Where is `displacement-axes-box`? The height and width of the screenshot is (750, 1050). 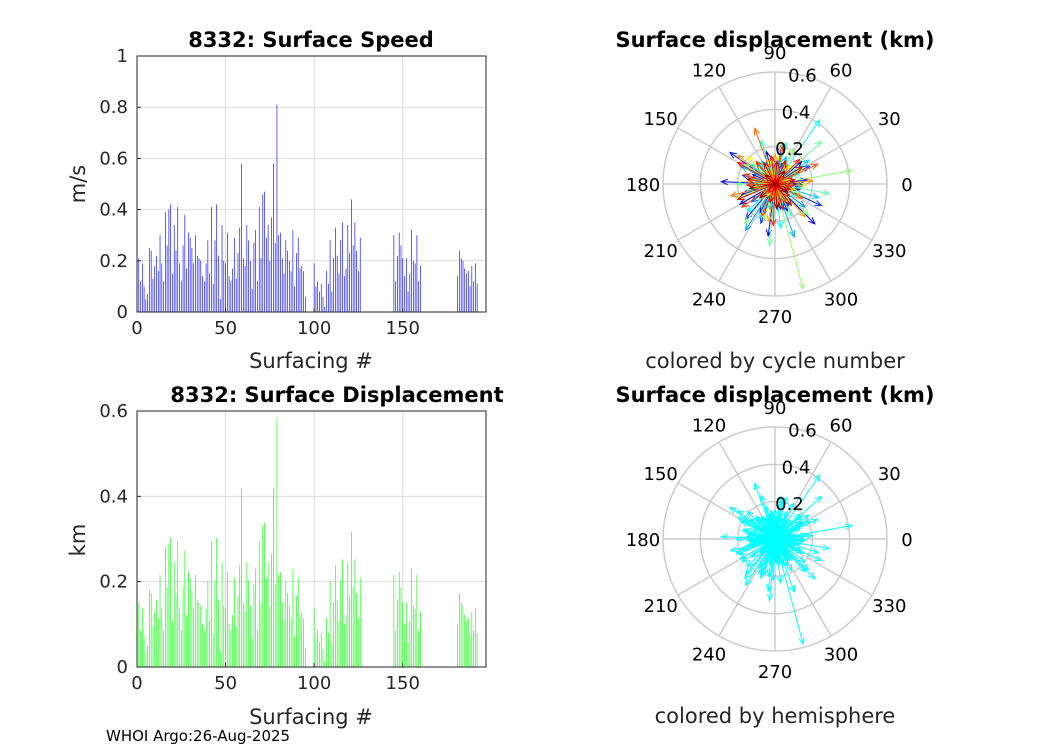 displacement-axes-box is located at coordinates (311, 539).